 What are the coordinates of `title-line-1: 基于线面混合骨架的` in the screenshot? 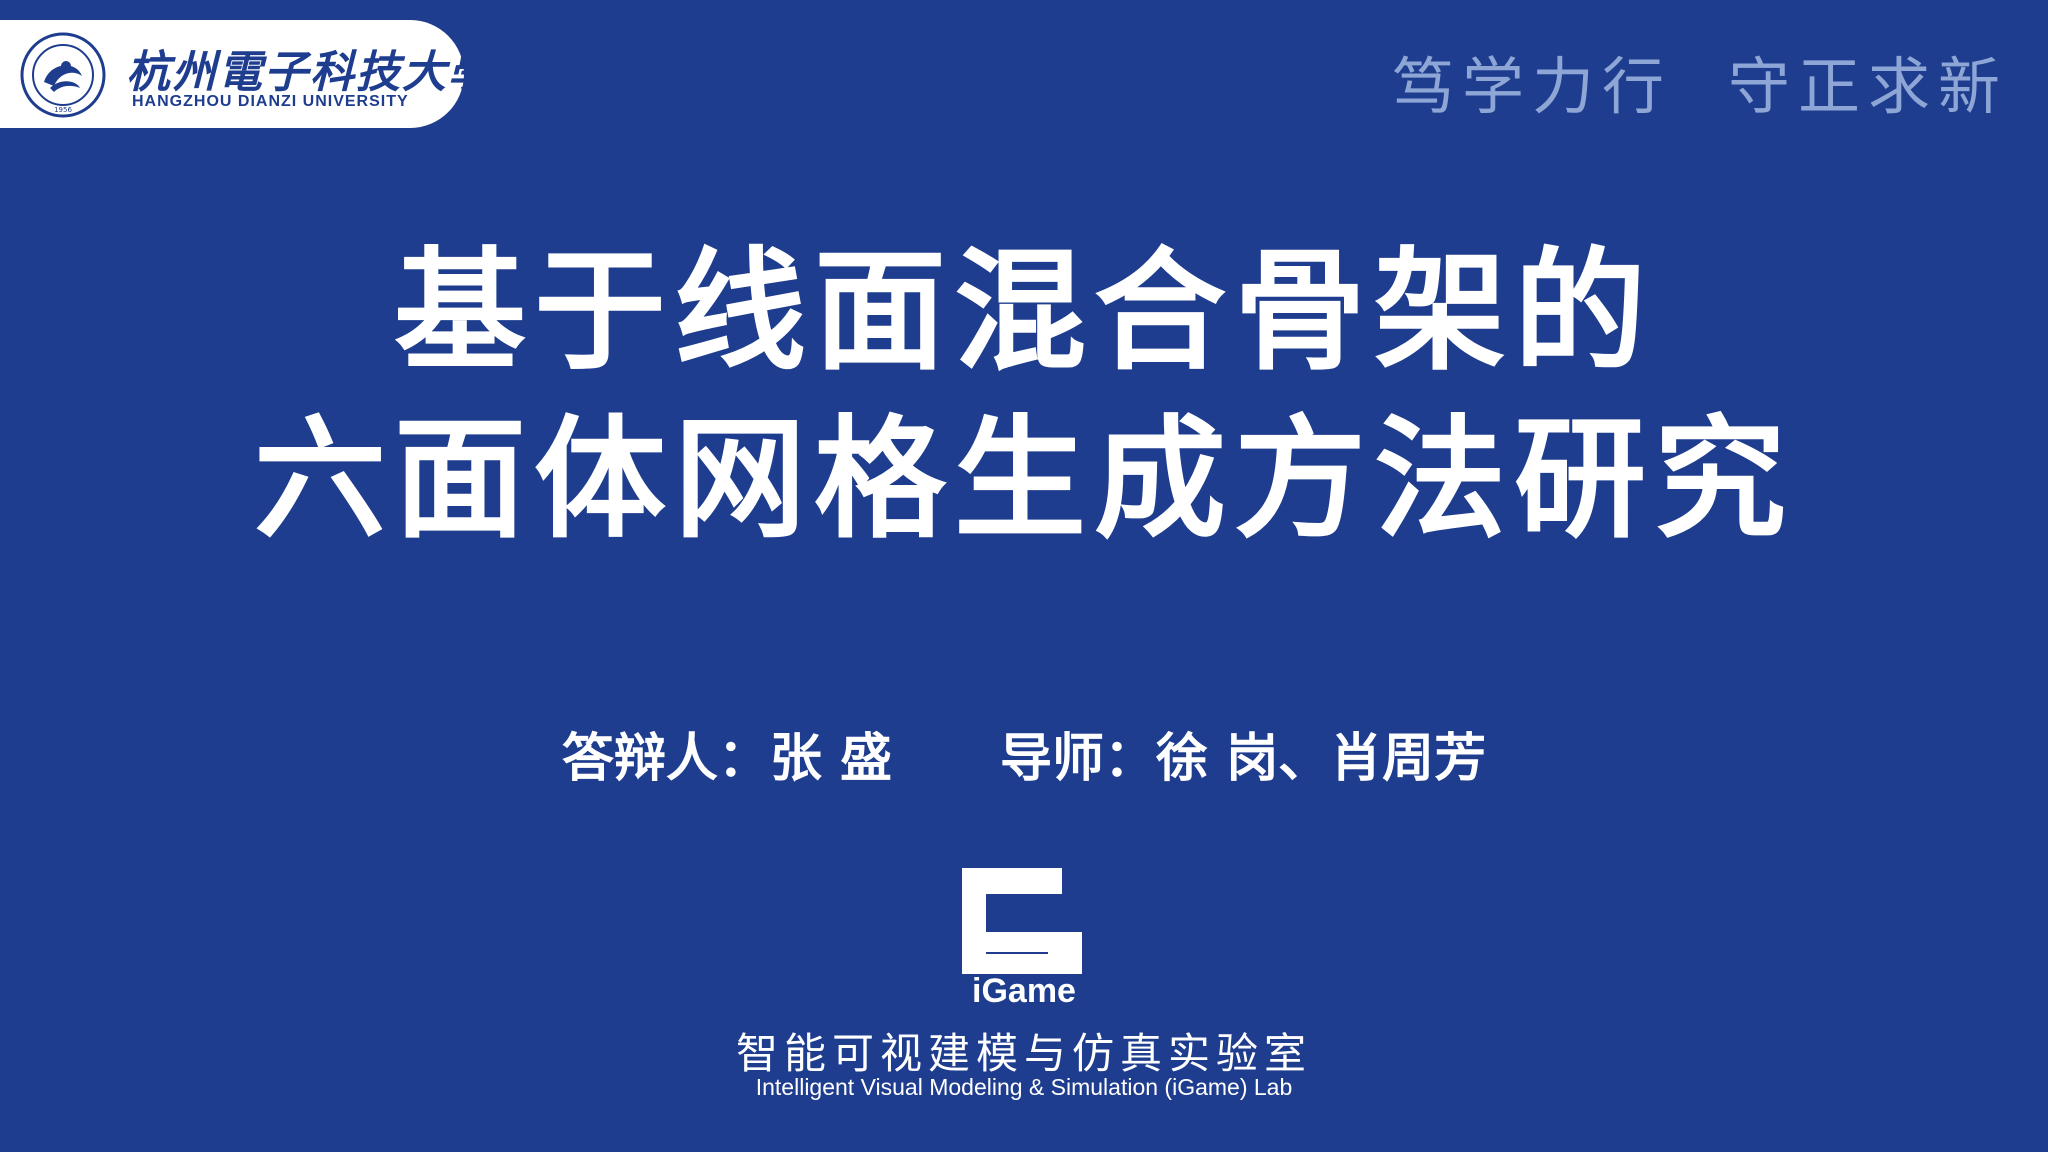 It's located at (1024, 312).